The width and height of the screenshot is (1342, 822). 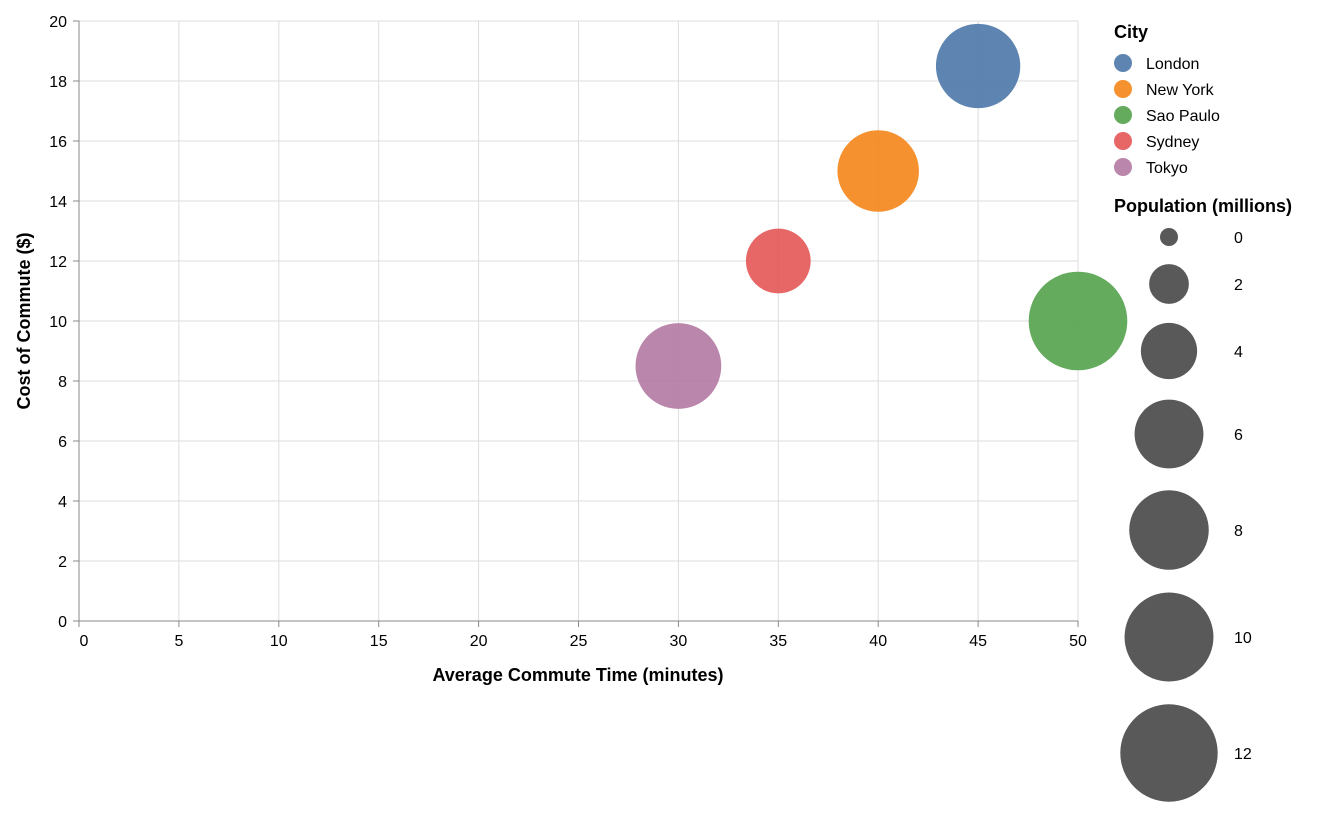 What do you see at coordinates (24, 321) in the screenshot?
I see `y-axis-title: Cost of Commute ($)` at bounding box center [24, 321].